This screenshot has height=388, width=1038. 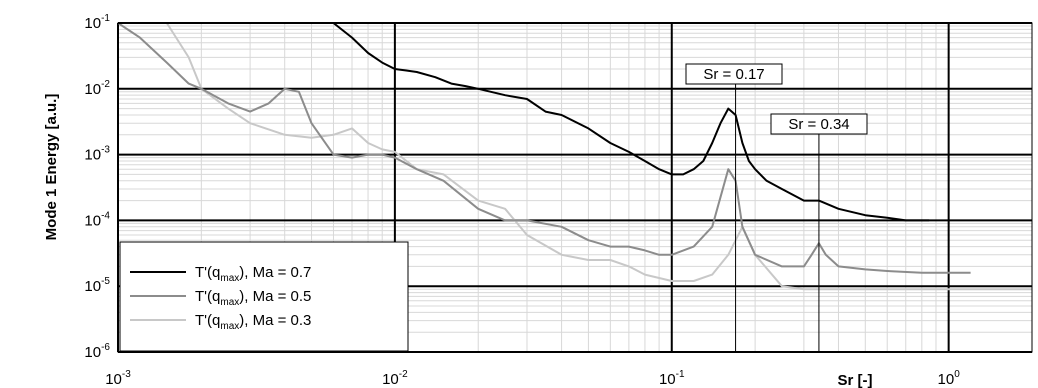 I want to click on y-tick-label: 10⁻⁴, so click(x=97, y=219).